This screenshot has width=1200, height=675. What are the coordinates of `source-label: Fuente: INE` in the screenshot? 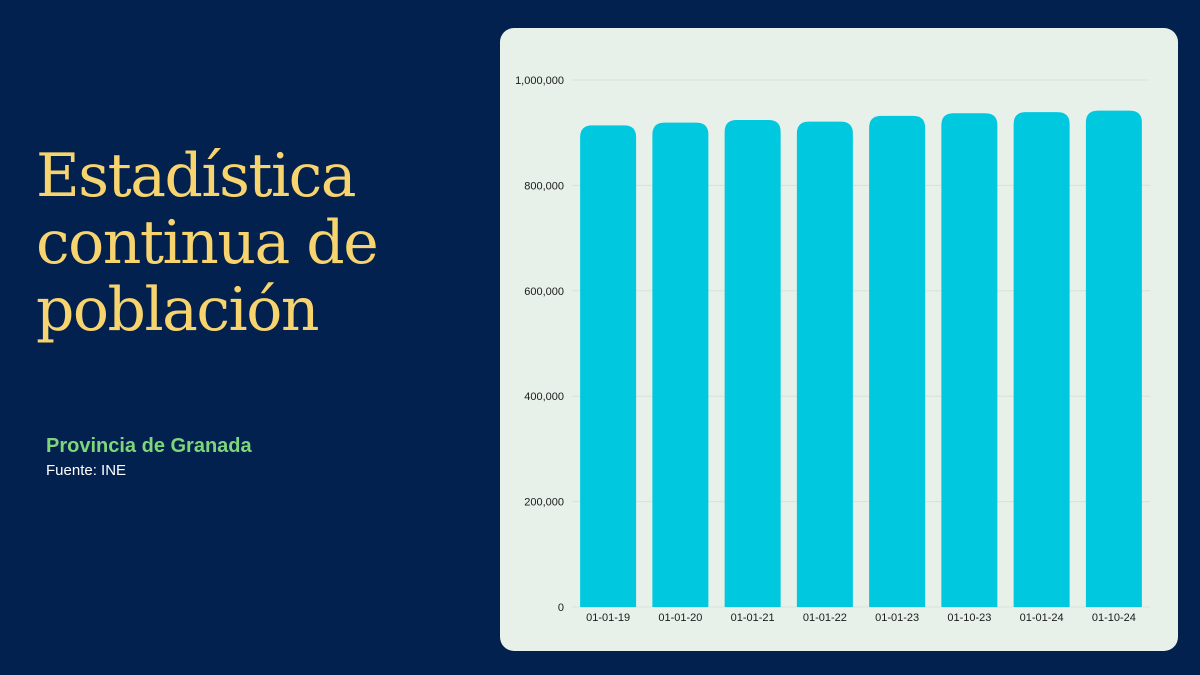 It's located at (86, 470).